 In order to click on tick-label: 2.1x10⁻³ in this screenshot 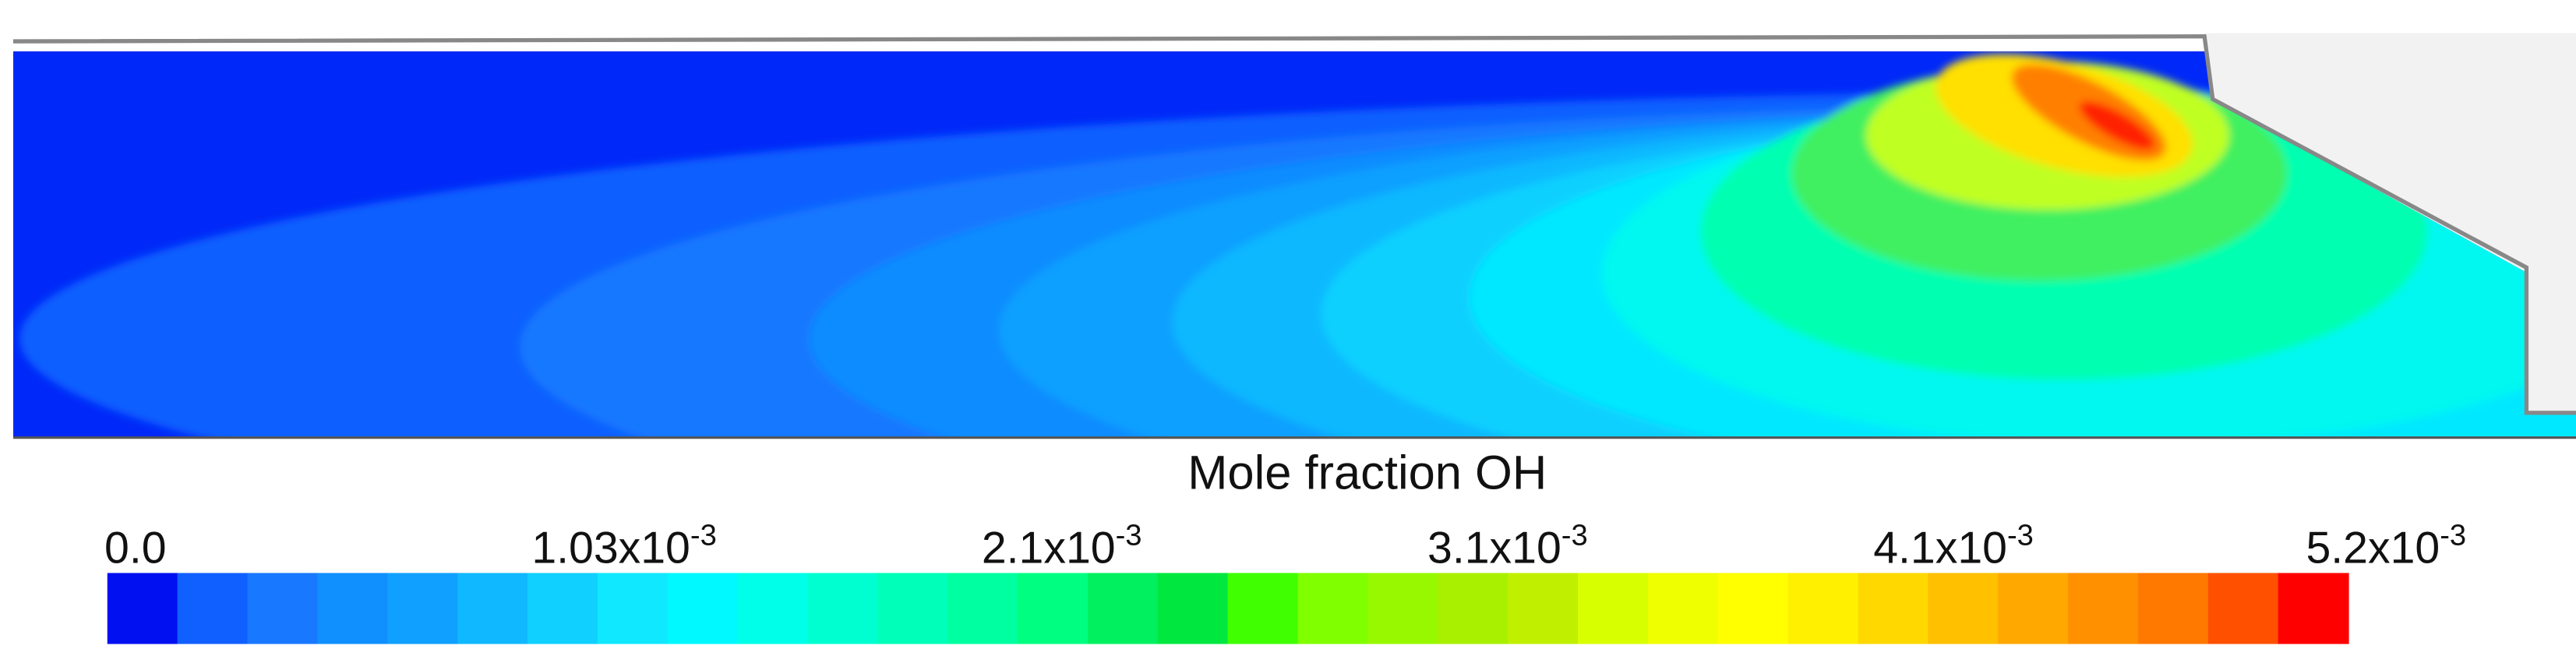, I will do `click(1062, 545)`.